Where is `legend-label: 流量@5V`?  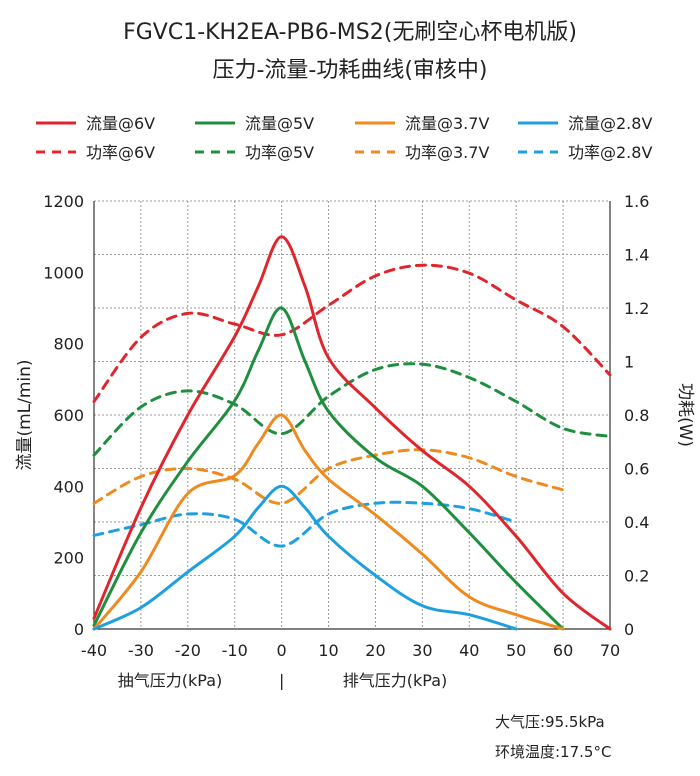
legend-label: 流量@5V is located at coordinates (279, 123).